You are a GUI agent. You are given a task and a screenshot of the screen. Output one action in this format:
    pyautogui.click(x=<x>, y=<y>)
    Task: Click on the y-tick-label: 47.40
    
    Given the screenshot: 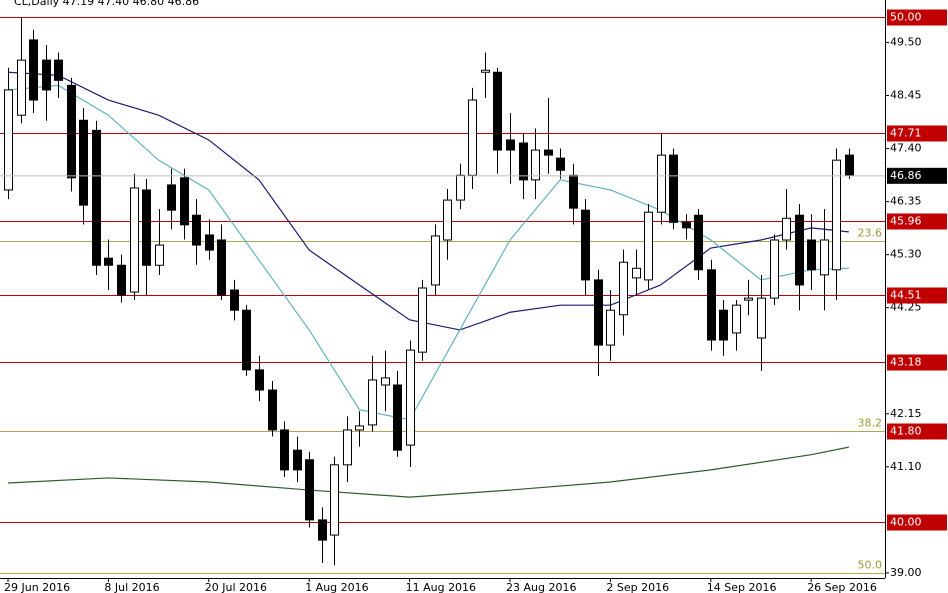 What is the action you would take?
    pyautogui.click(x=906, y=148)
    